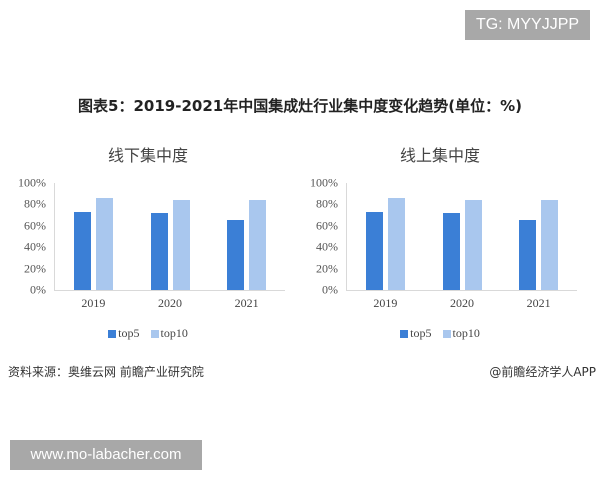 This screenshot has height=480, width=600. Describe the element at coordinates (527, 25) in the screenshot. I see `tg-watermark-badge: TG: MYYJJPP` at that location.